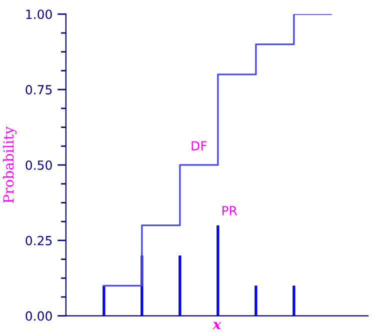  What do you see at coordinates (9, 164) in the screenshot?
I see `y-axis-title: Probability` at bounding box center [9, 164].